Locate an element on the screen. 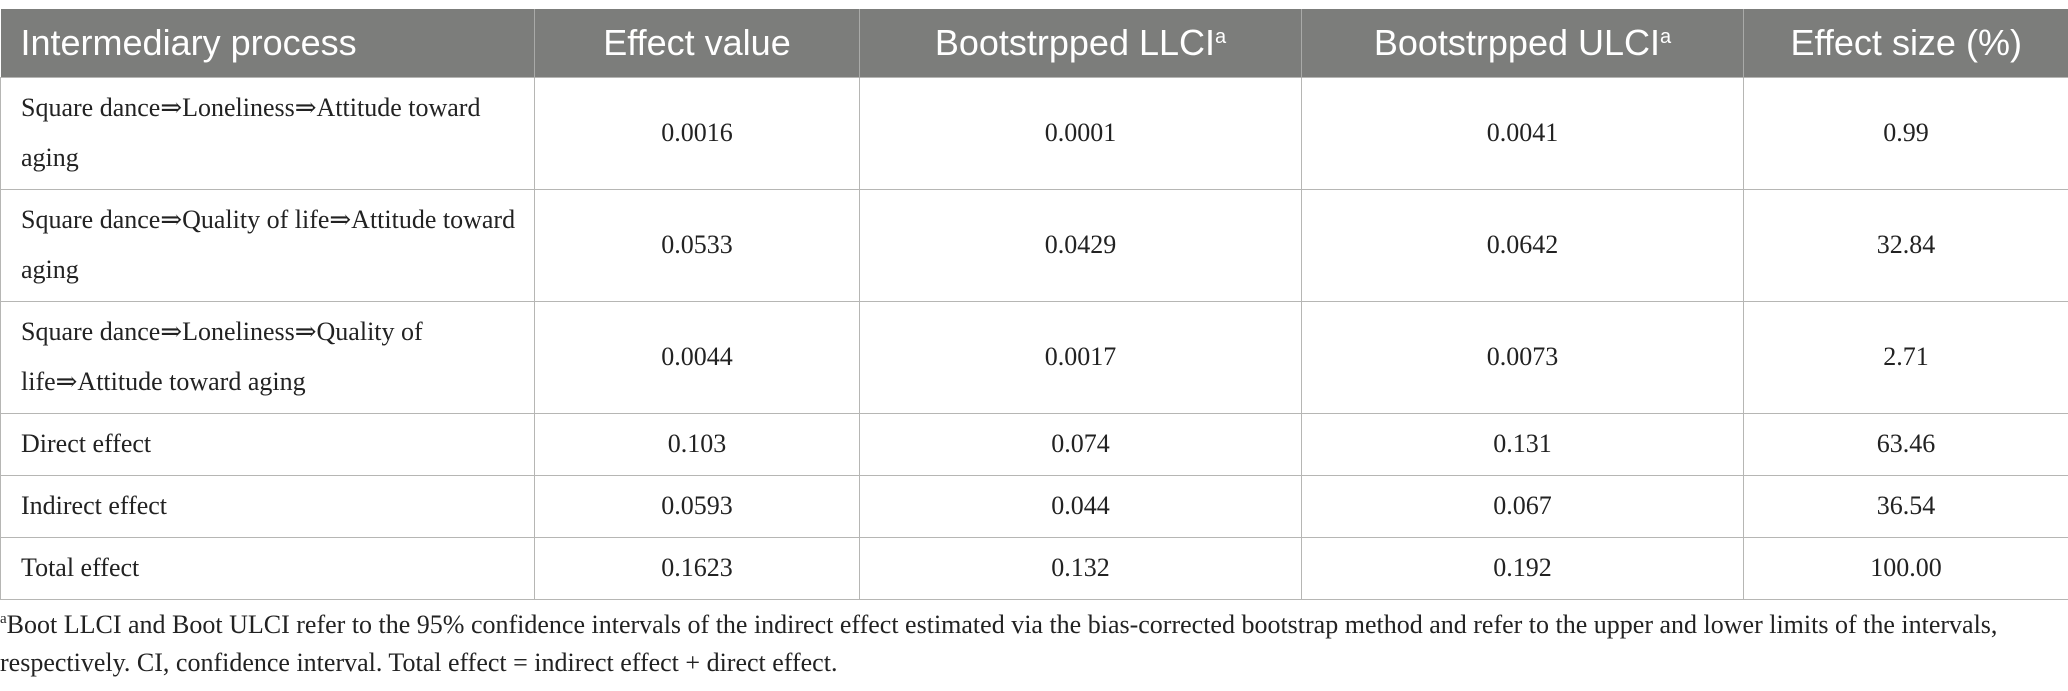  effect-size-cell: 100.00 is located at coordinates (1905, 568).